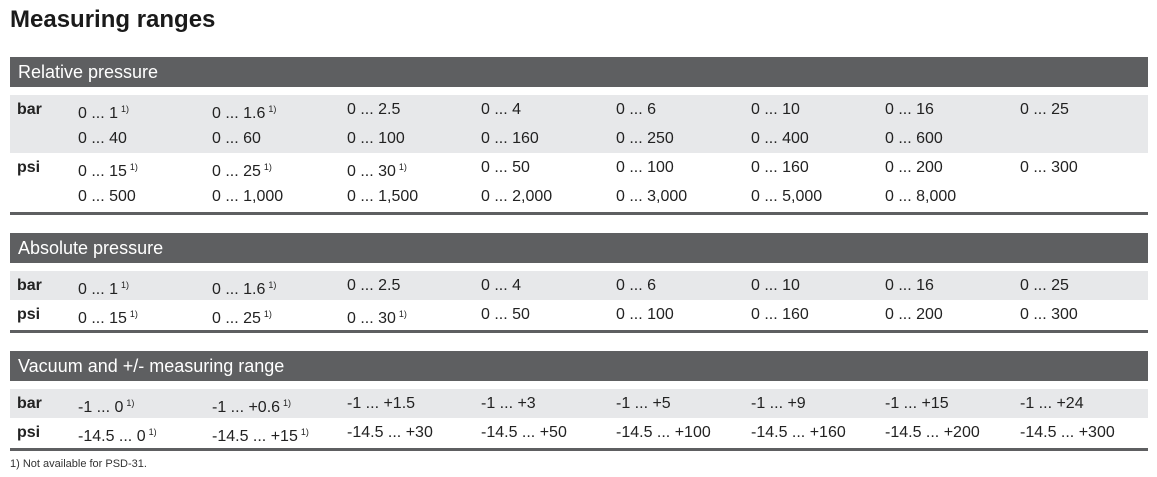 This screenshot has width=1157, height=477. What do you see at coordinates (236, 138) in the screenshot?
I see `range-cell: 0 ... 60` at bounding box center [236, 138].